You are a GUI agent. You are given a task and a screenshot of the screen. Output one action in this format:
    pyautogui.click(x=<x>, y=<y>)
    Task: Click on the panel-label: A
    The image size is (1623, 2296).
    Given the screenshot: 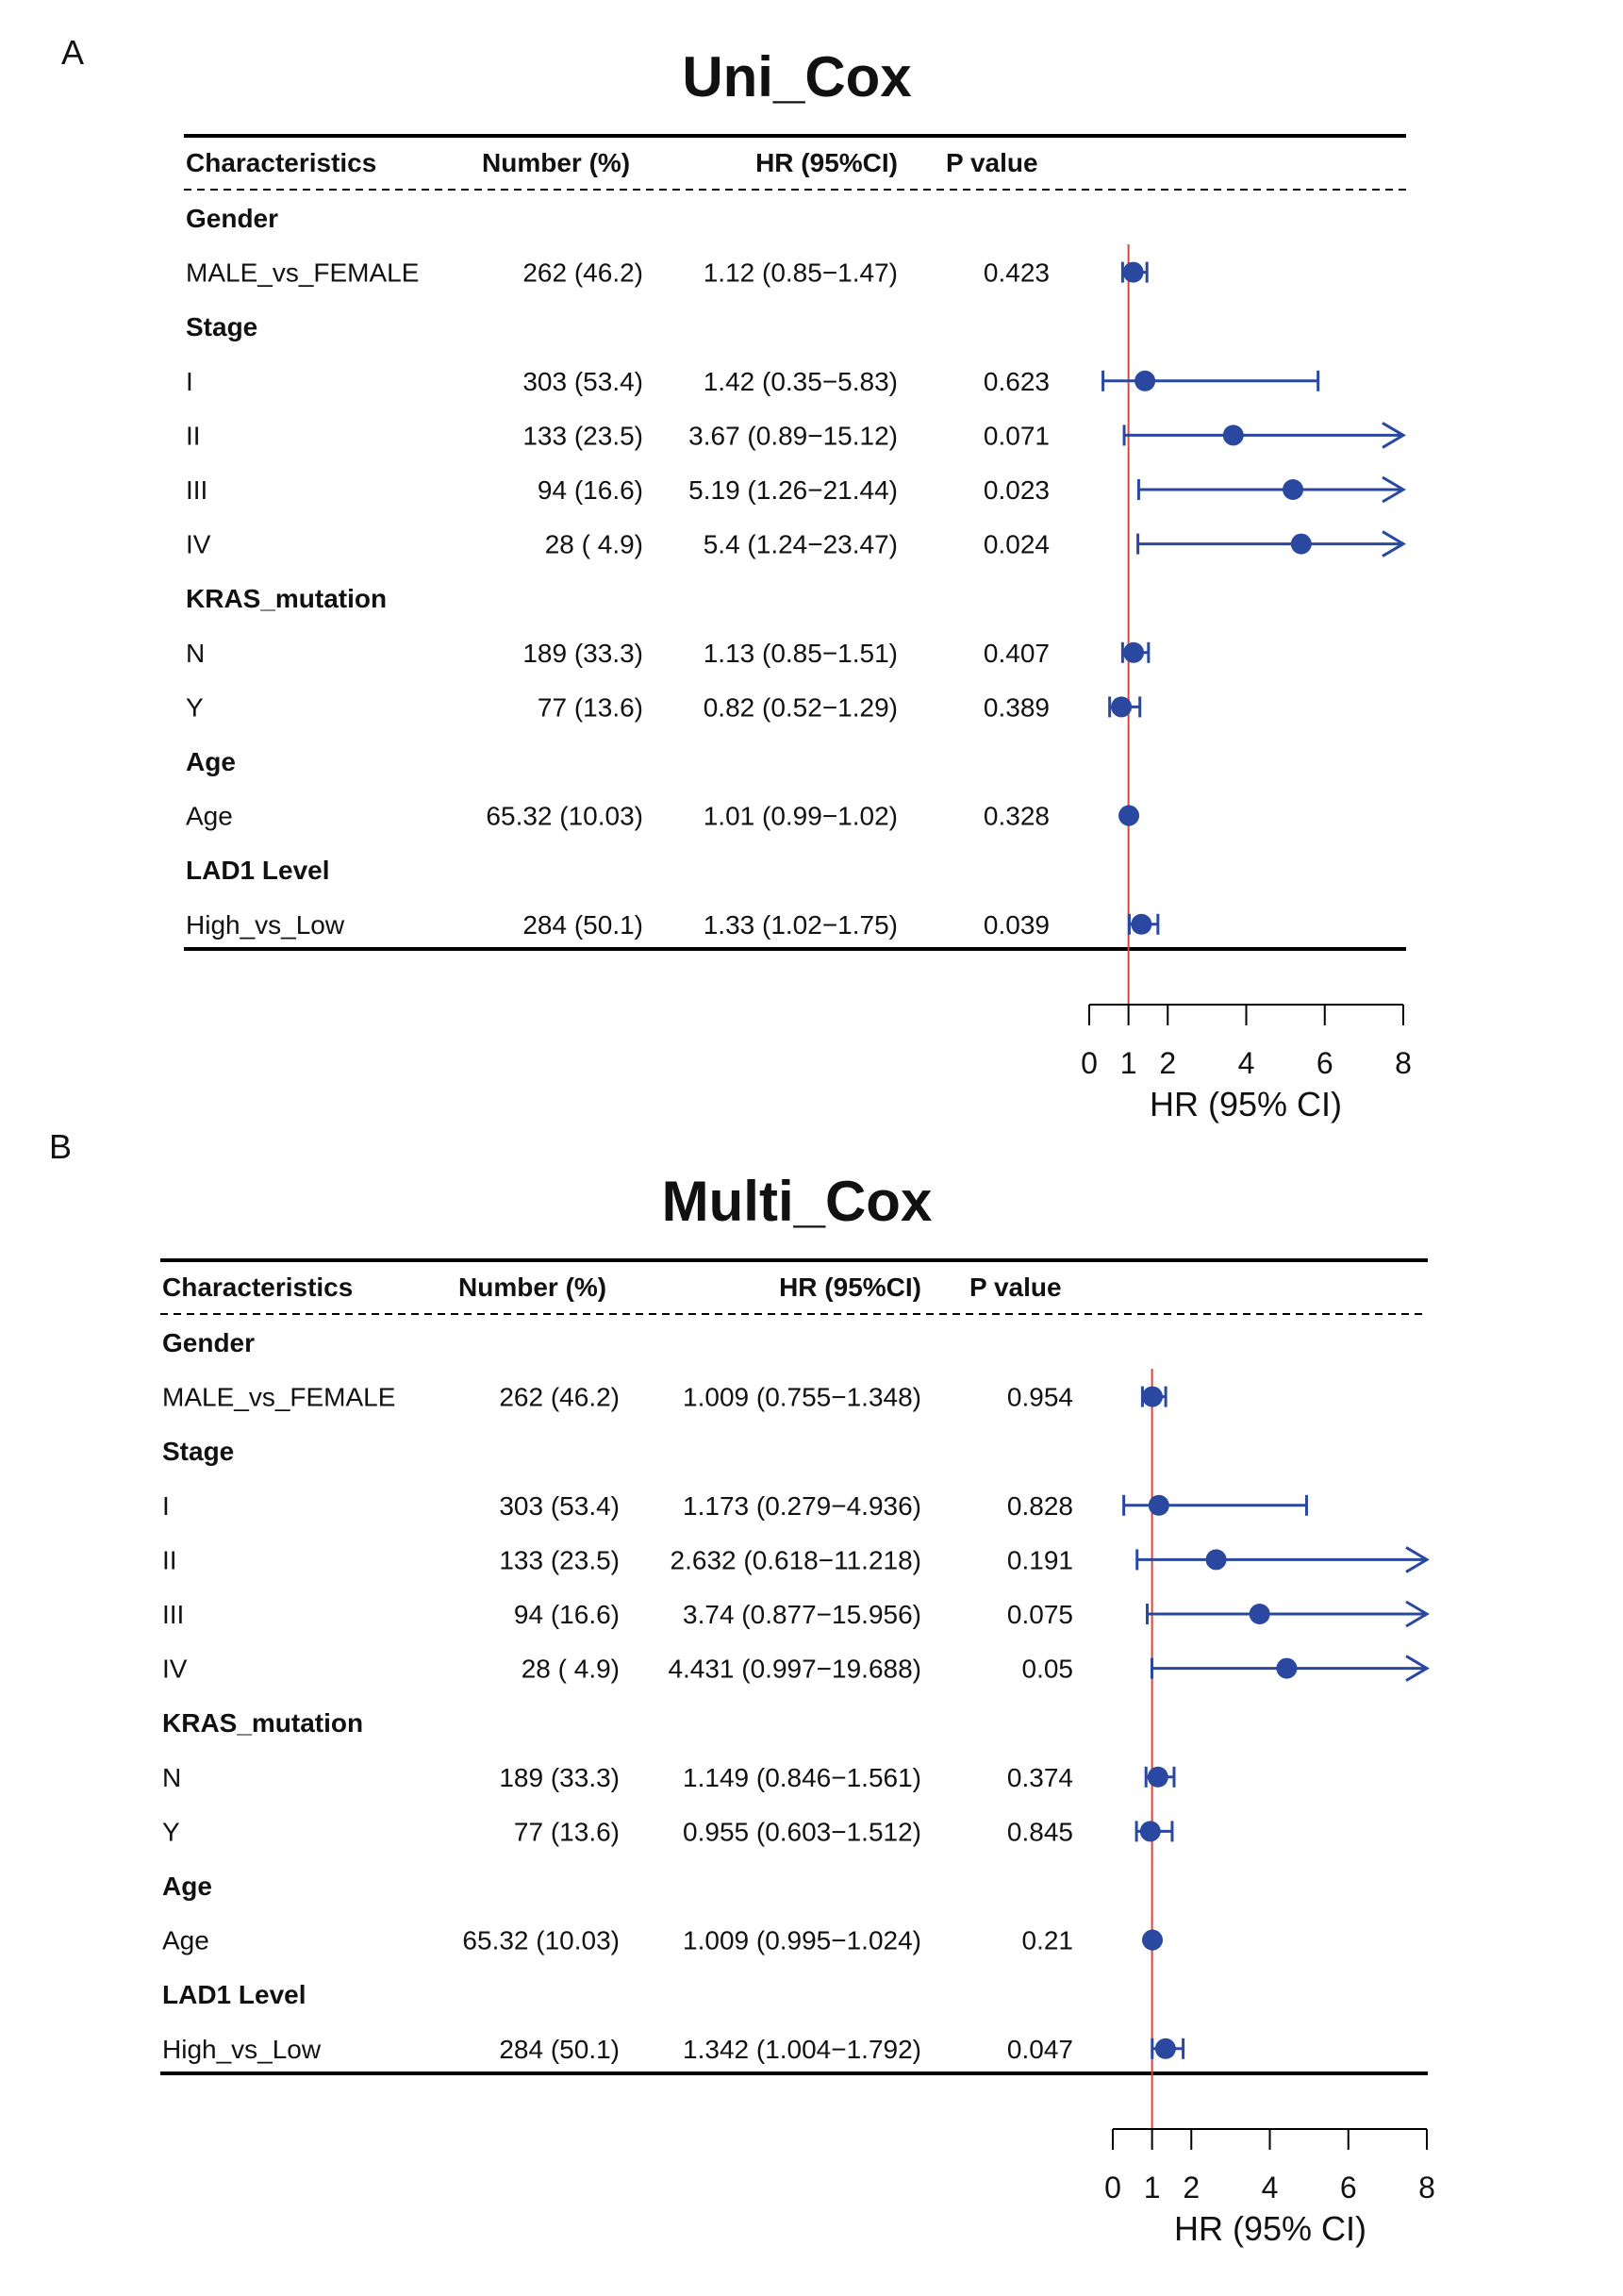 What is the action you would take?
    pyautogui.click(x=72, y=52)
    